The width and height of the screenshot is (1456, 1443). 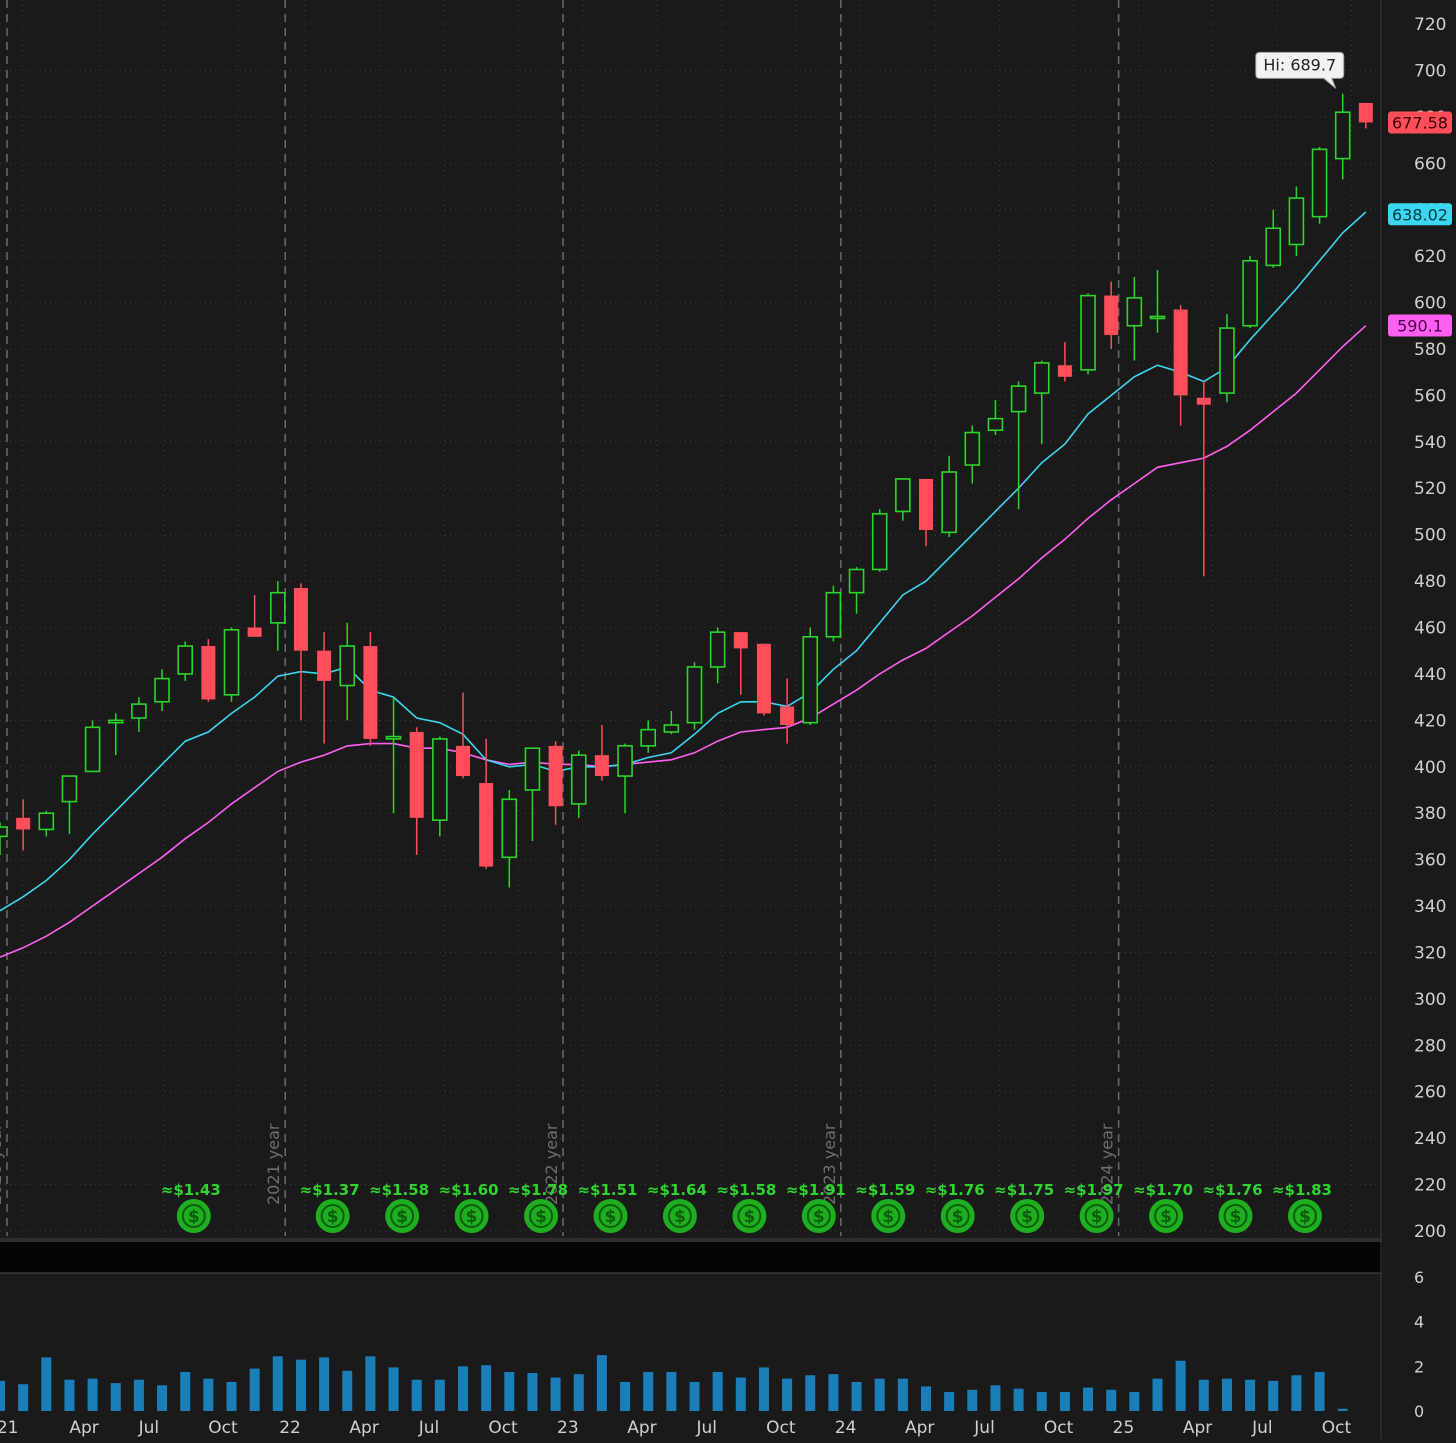 I want to click on panel-divider-top, so click(x=691, y=1240).